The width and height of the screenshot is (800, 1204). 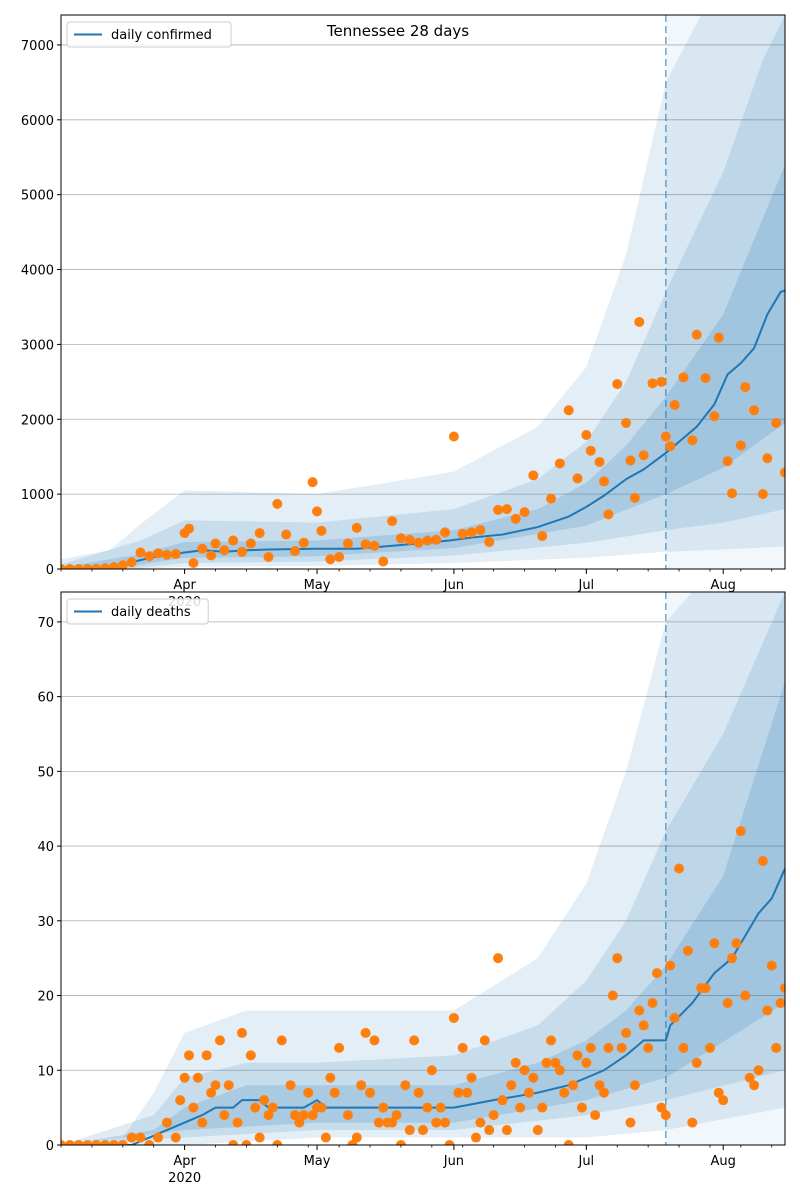 What do you see at coordinates (45, 847) in the screenshot?
I see `y-tick-label: 40` at bounding box center [45, 847].